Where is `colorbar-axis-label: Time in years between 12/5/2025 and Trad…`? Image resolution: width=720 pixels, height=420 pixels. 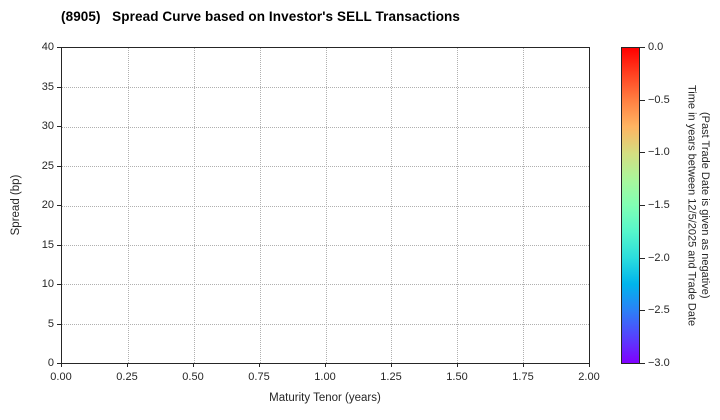
colorbar-axis-label: Time in years between 12/5/2025 and Trad… is located at coordinates (698, 205).